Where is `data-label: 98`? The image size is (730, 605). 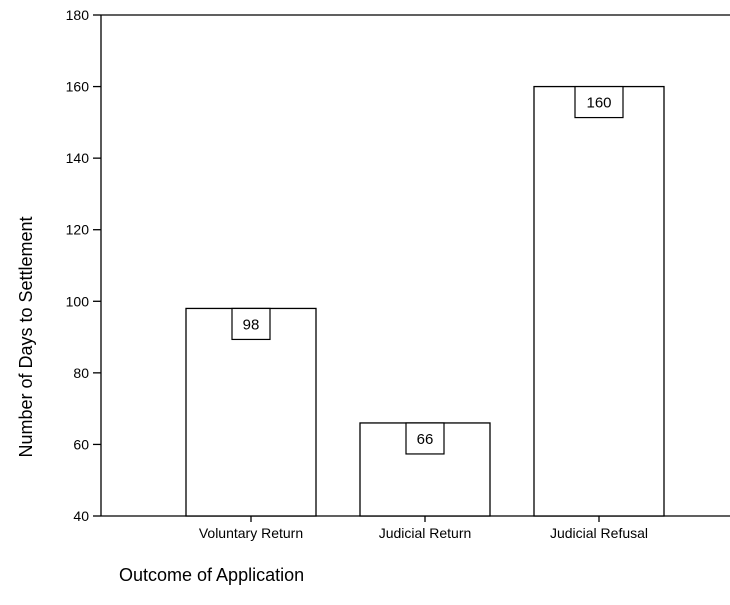 data-label: 98 is located at coordinates (251, 324).